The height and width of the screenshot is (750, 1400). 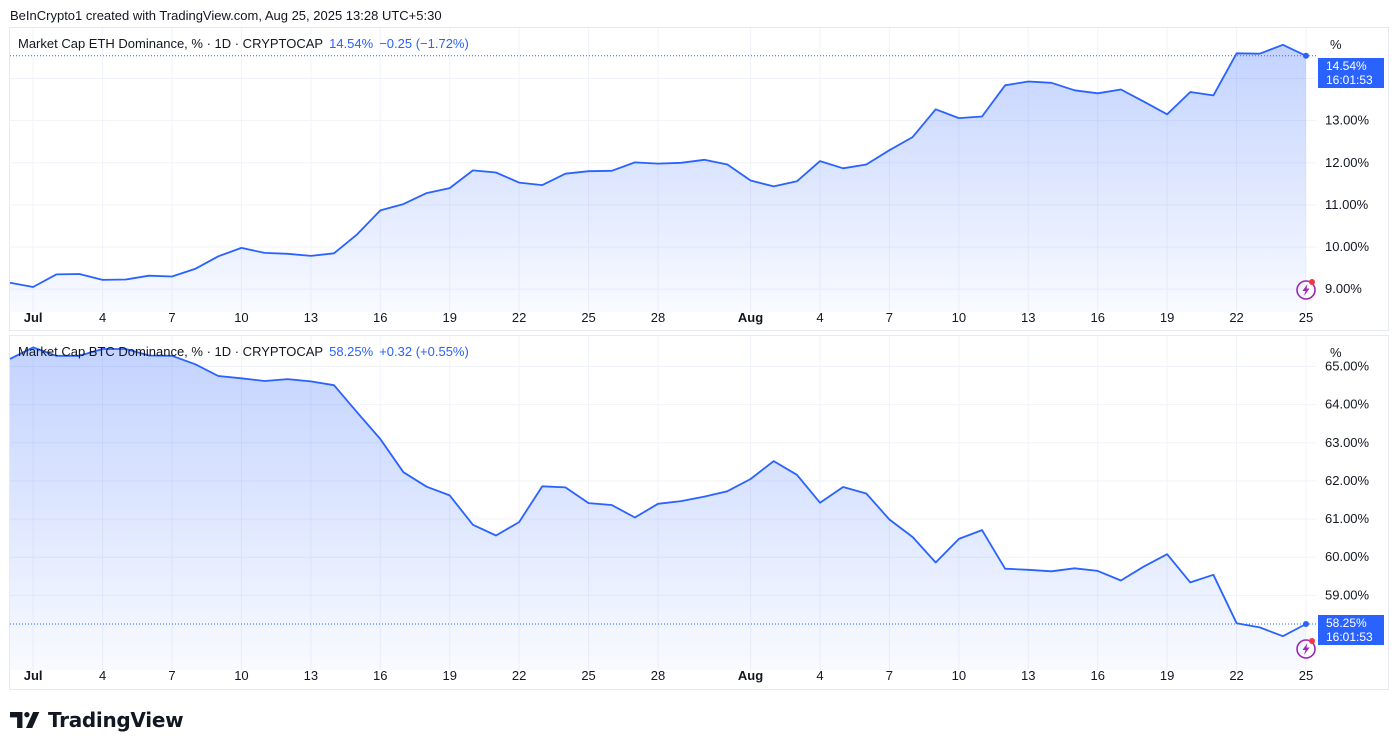 What do you see at coordinates (1346, 623) in the screenshot?
I see `btc-price-tag-value: 58.25%` at bounding box center [1346, 623].